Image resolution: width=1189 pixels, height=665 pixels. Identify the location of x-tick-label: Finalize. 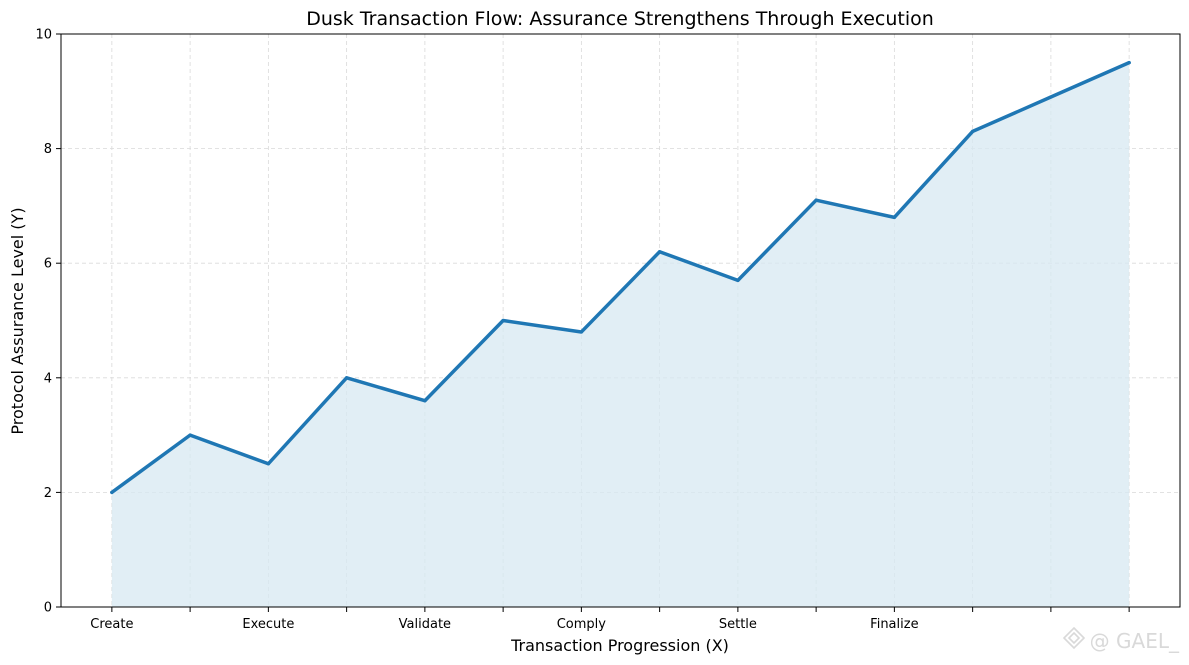
(894, 624).